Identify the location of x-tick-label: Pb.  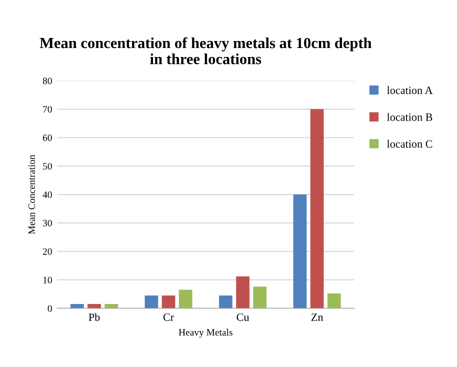
(94, 317).